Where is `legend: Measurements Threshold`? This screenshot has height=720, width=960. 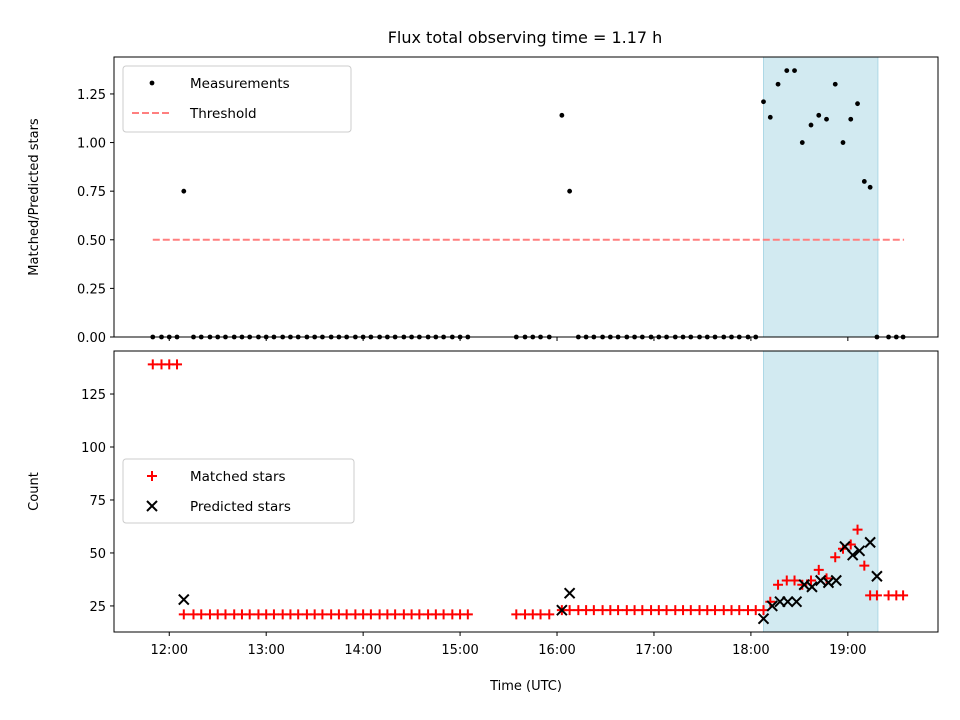 legend: Measurements Threshold is located at coordinates (237, 99).